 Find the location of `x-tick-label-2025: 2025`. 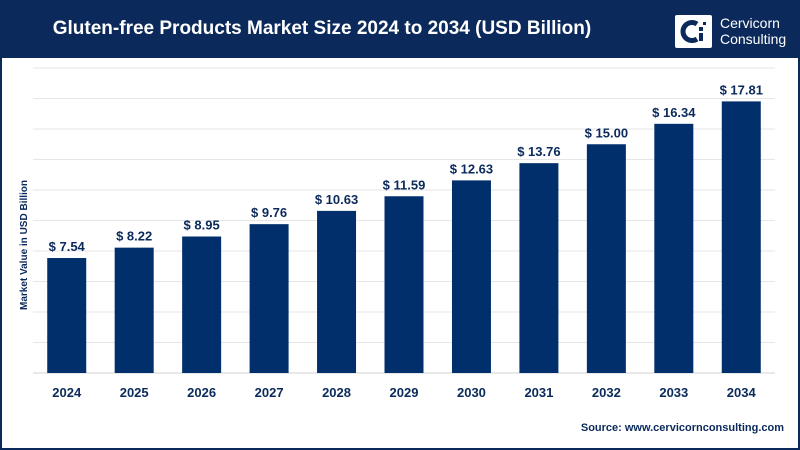

x-tick-label-2025: 2025 is located at coordinates (134, 392).